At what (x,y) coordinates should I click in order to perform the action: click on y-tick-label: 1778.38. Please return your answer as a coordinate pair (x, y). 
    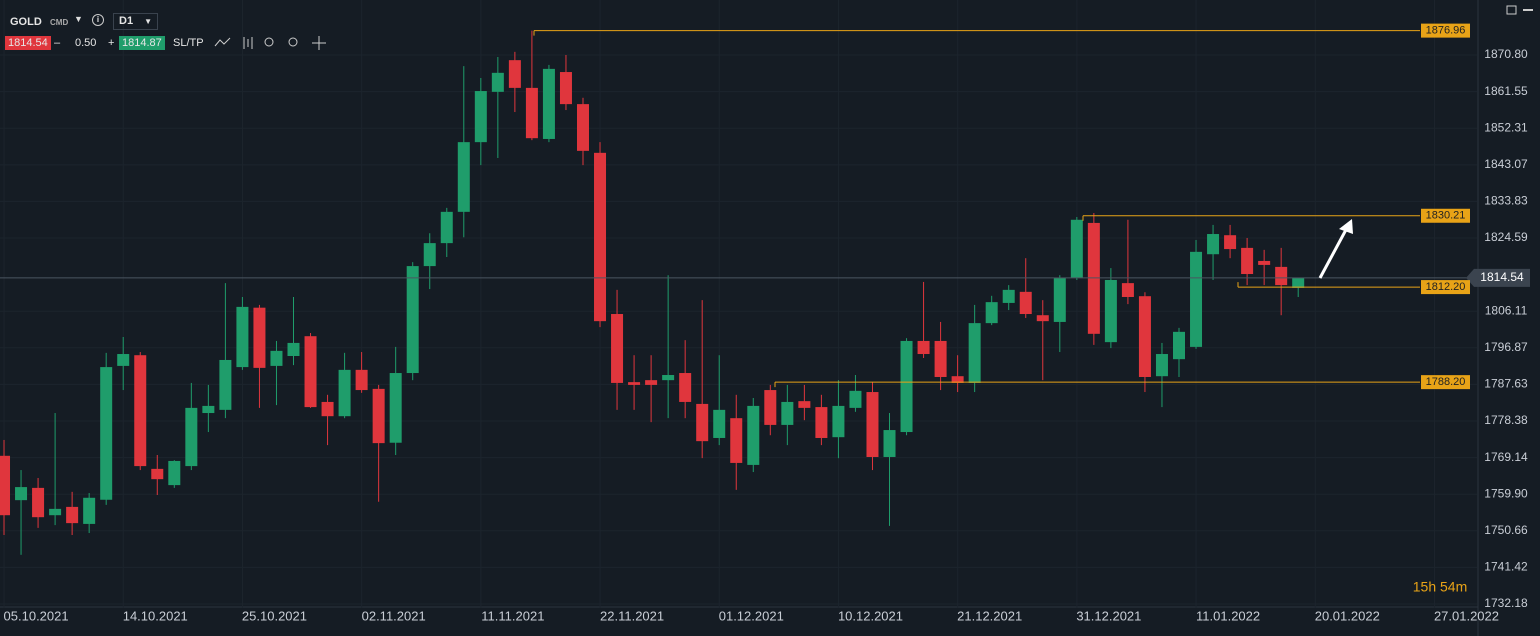
    Looking at the image, I should click on (1506, 420).